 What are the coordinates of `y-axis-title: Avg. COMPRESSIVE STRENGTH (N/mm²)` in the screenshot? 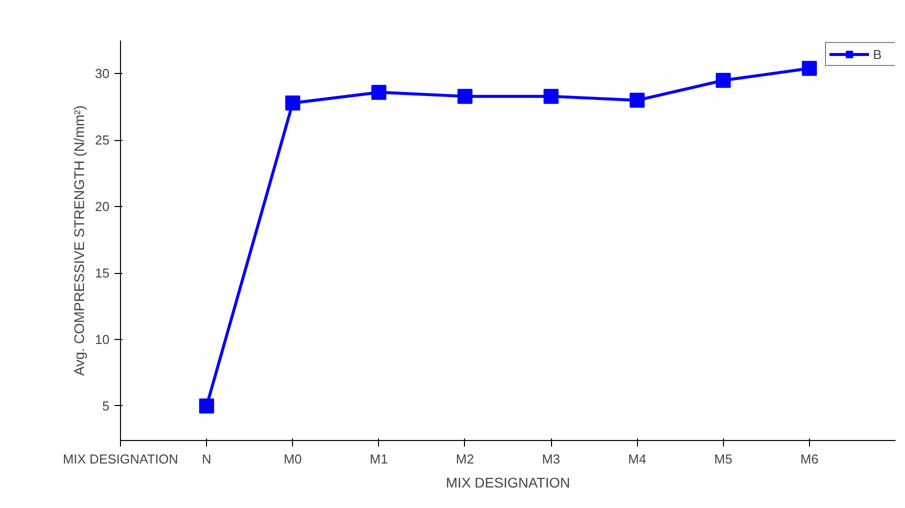 It's located at (79, 240).